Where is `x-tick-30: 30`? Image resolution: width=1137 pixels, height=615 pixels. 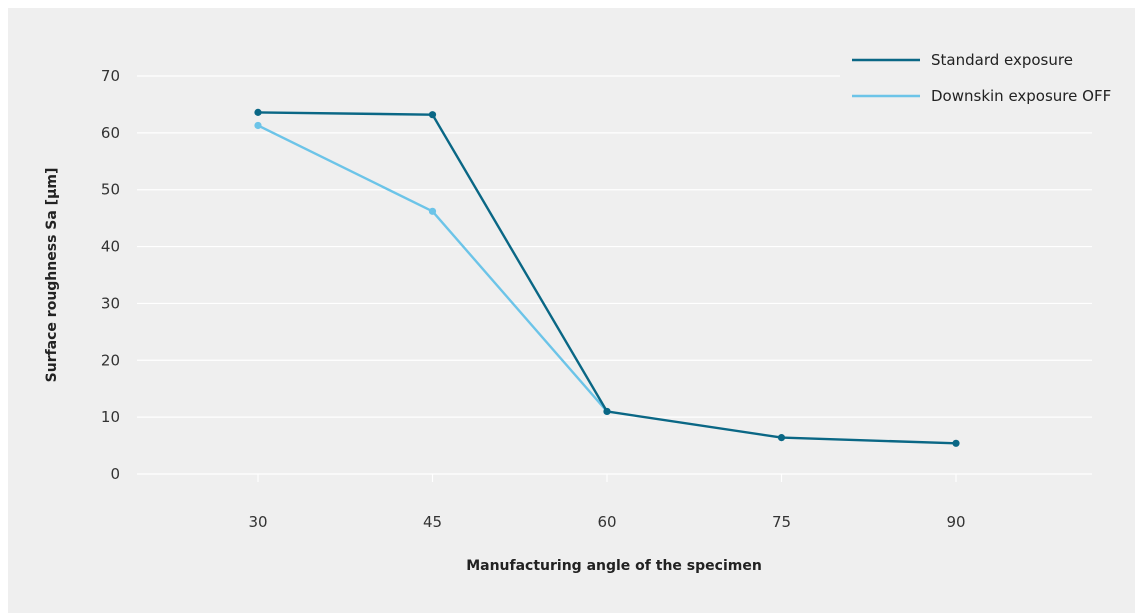
x-tick-30: 30 is located at coordinates (257, 522).